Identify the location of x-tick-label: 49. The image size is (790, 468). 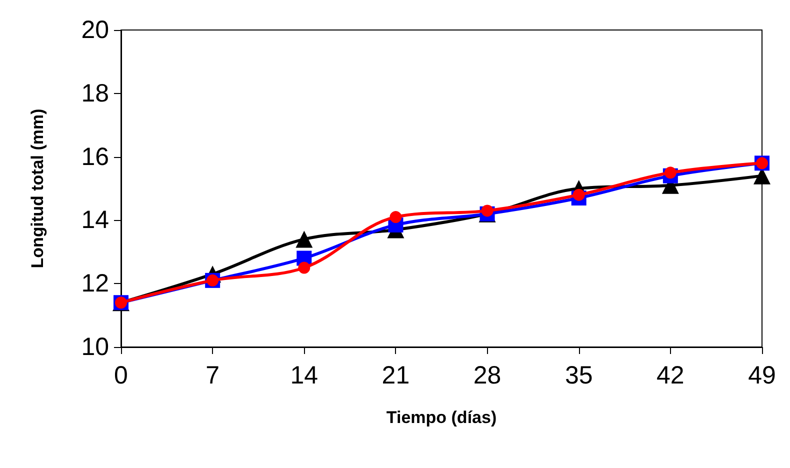
(762, 376).